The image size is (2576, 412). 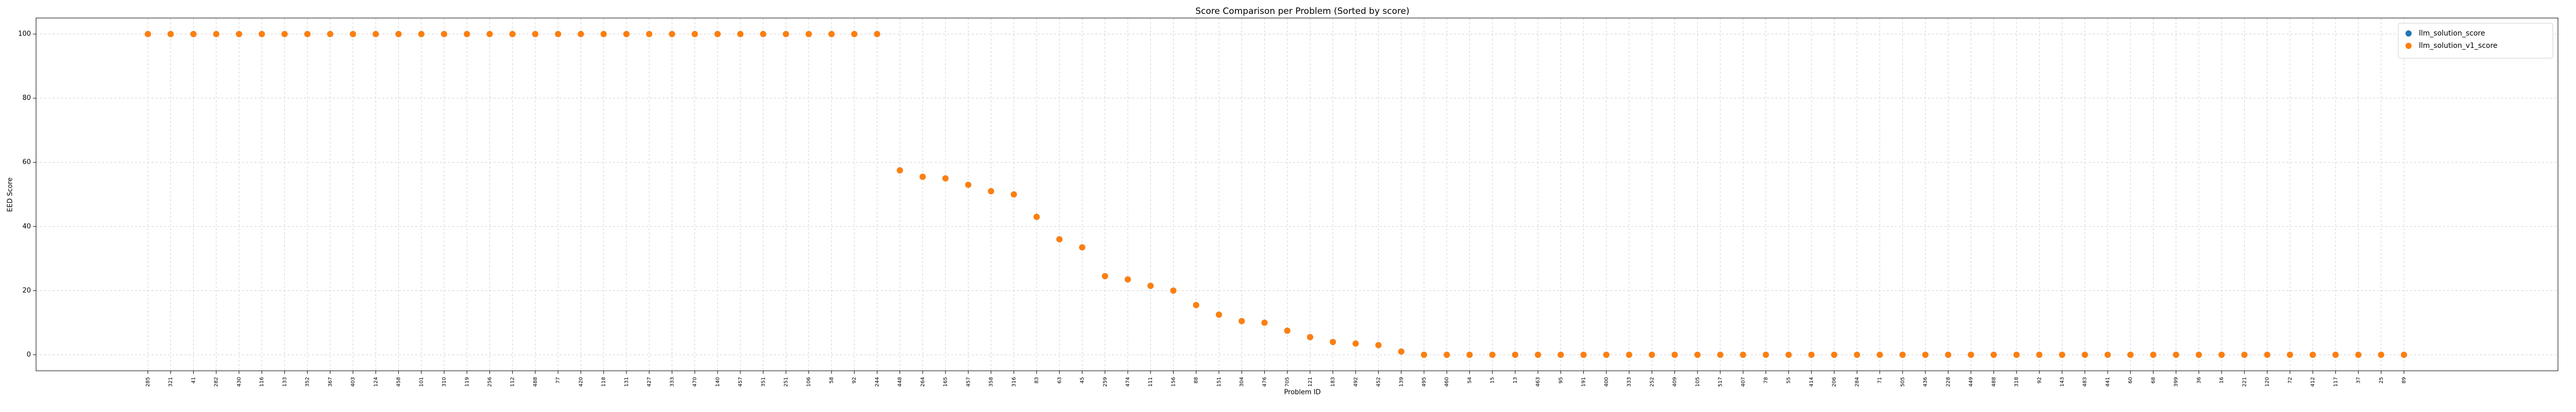 I want to click on x-tick-label: 15, so click(x=1493, y=380).